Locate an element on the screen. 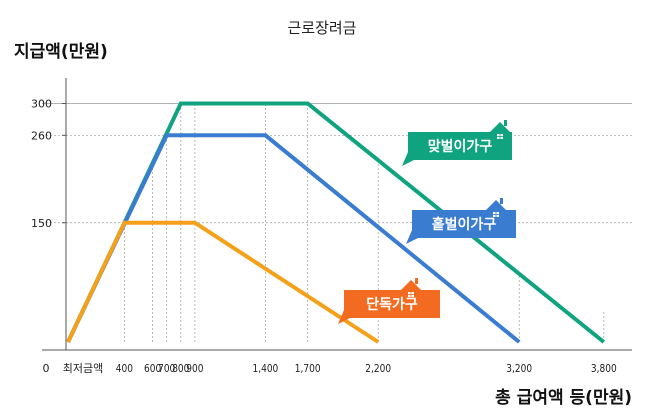  x-tick-label: 3,800 is located at coordinates (604, 369).